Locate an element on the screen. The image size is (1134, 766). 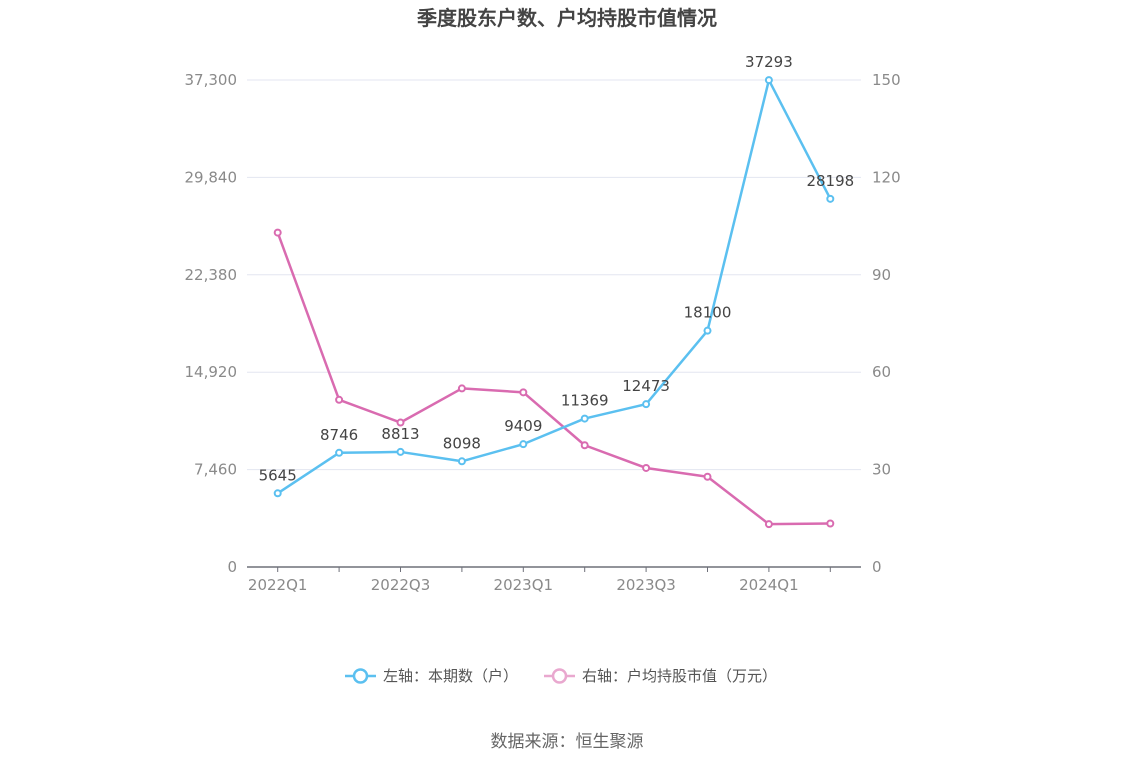
x-axis: 2022Q1 2022Q3 2023Q1 2023Q3 2024Q1 is located at coordinates (554, 580).